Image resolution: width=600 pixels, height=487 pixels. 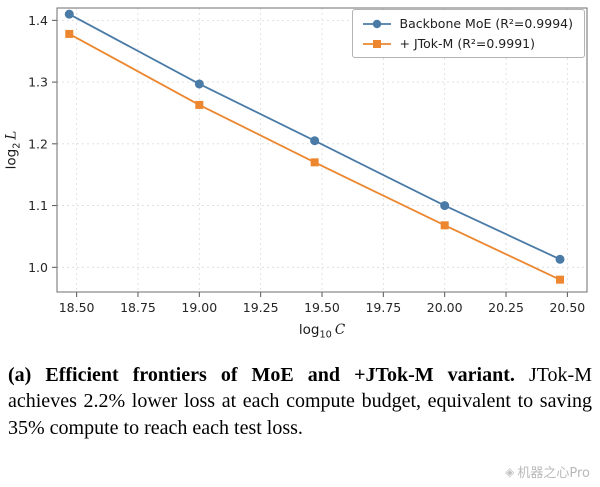 What do you see at coordinates (376, 43) in the screenshot?
I see `legend-square-marker-icon` at bounding box center [376, 43].